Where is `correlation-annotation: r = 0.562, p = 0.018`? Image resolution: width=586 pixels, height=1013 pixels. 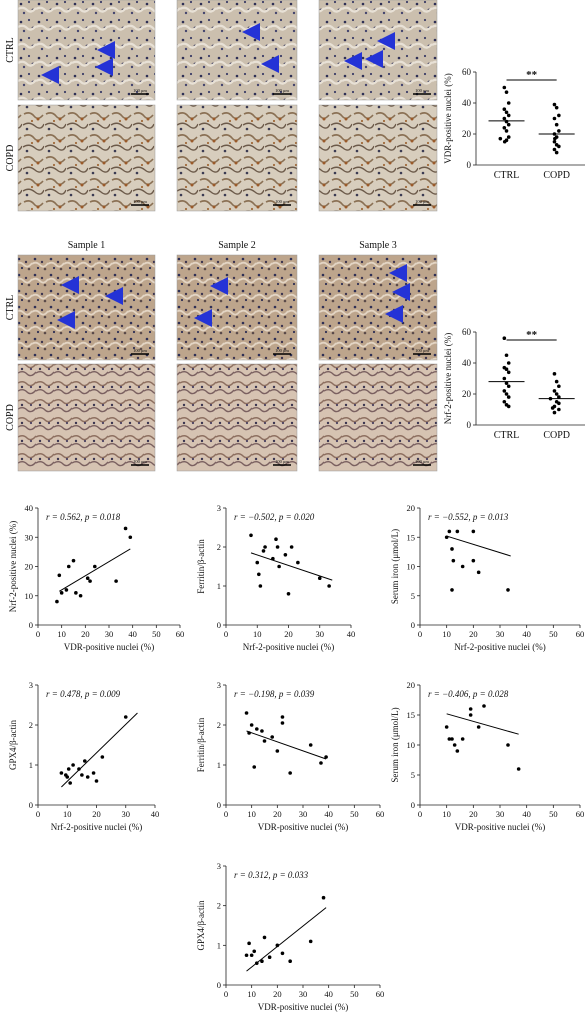 correlation-annotation: r = 0.562, p = 0.018 is located at coordinates (83, 517).